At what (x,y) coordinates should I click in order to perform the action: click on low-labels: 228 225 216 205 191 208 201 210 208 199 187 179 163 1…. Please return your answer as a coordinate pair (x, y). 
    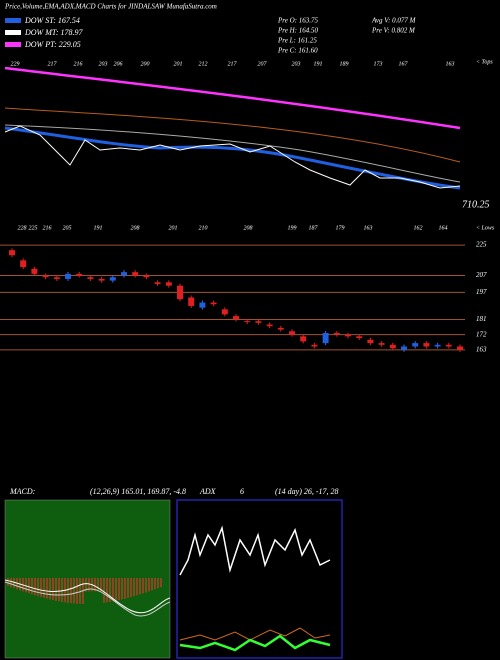
    Looking at the image, I should click on (233, 227).